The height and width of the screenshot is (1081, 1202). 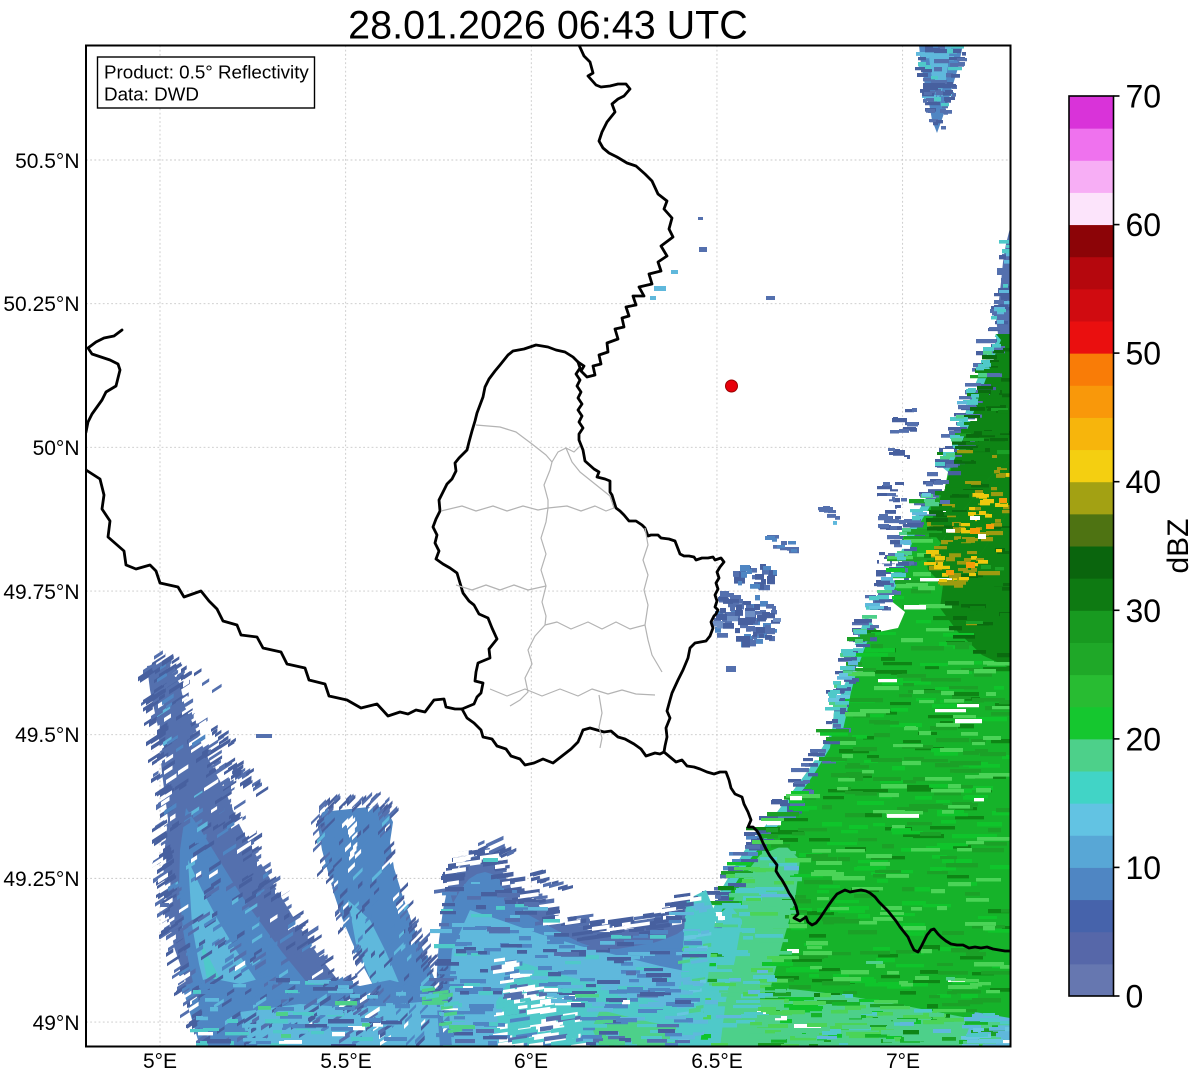 I want to click on svg-text: Product: 0.5° Reflectivity, so click(x=206, y=72).